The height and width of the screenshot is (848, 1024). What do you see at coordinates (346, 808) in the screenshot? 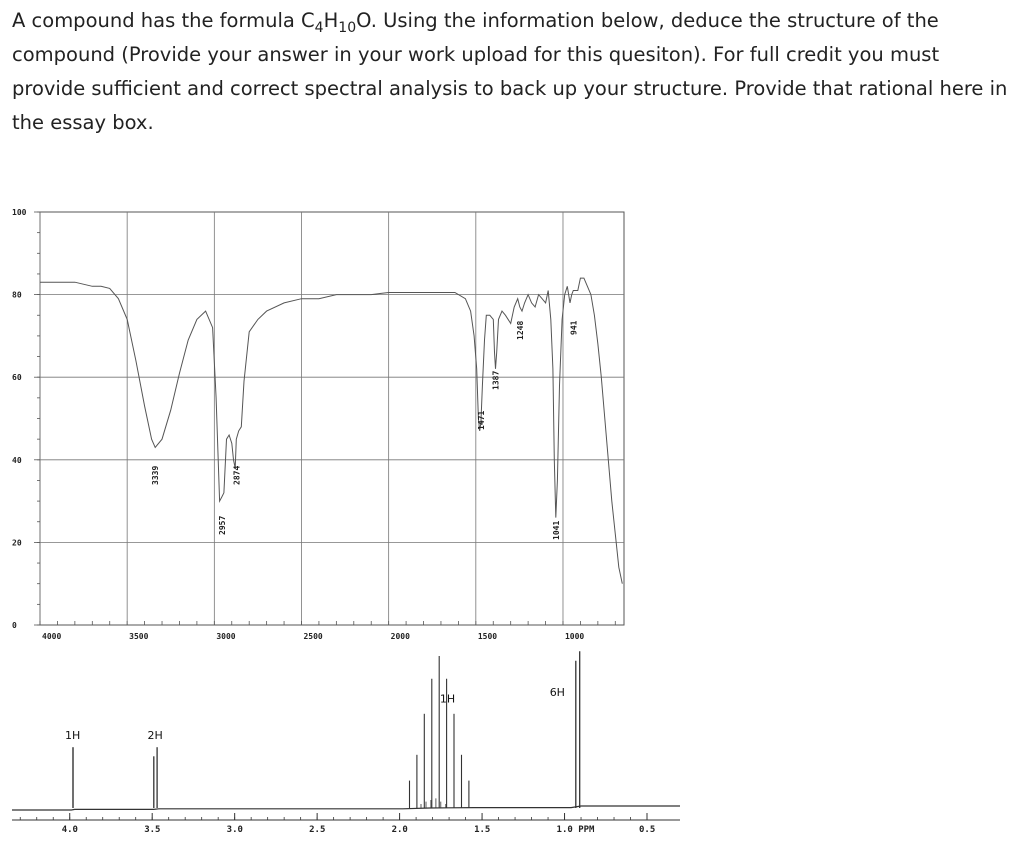
I see `nmr-baseline` at bounding box center [346, 808].